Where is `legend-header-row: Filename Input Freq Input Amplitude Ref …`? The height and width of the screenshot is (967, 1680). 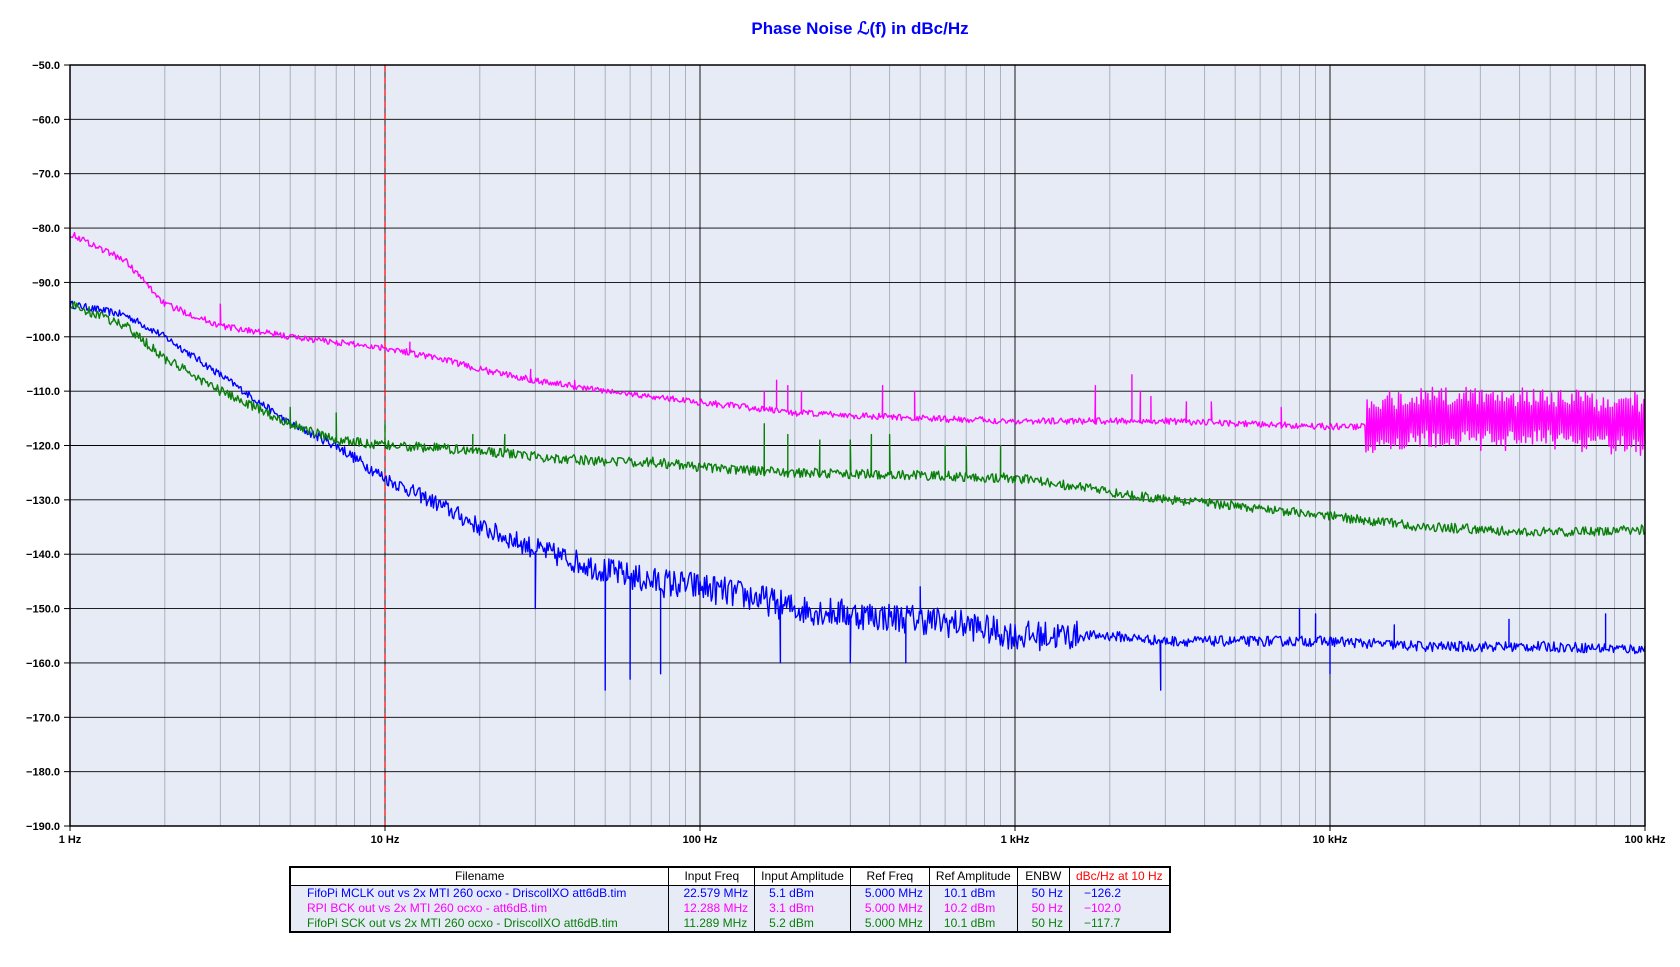 legend-header-row: Filename Input Freq Input Amplitude Ref … is located at coordinates (730, 876).